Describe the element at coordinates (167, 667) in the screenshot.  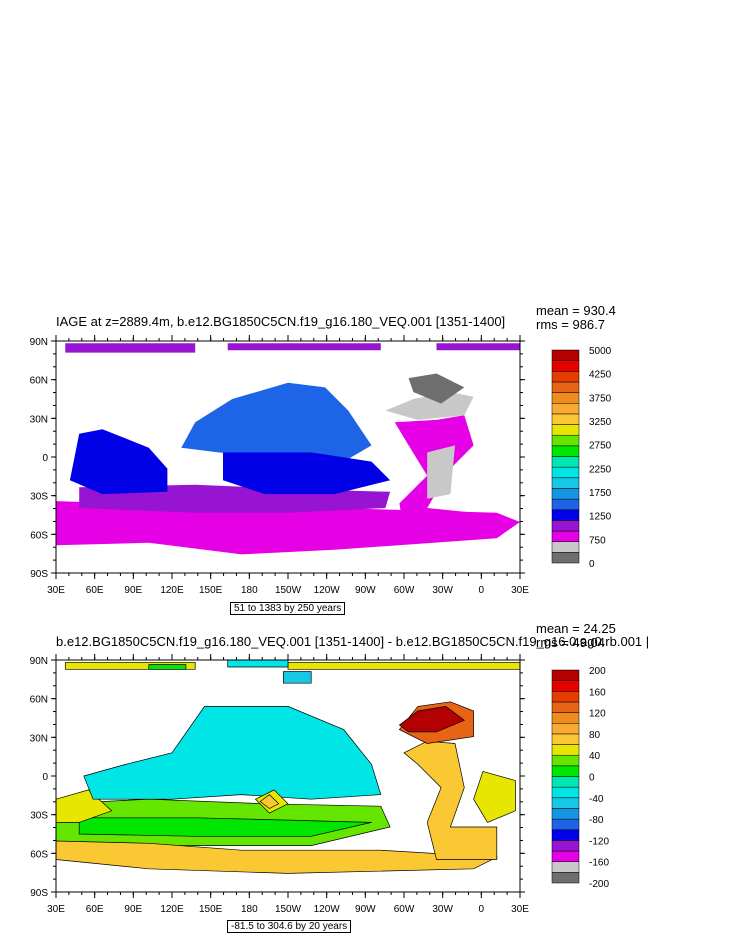
I see `field-arctic-green` at that location.